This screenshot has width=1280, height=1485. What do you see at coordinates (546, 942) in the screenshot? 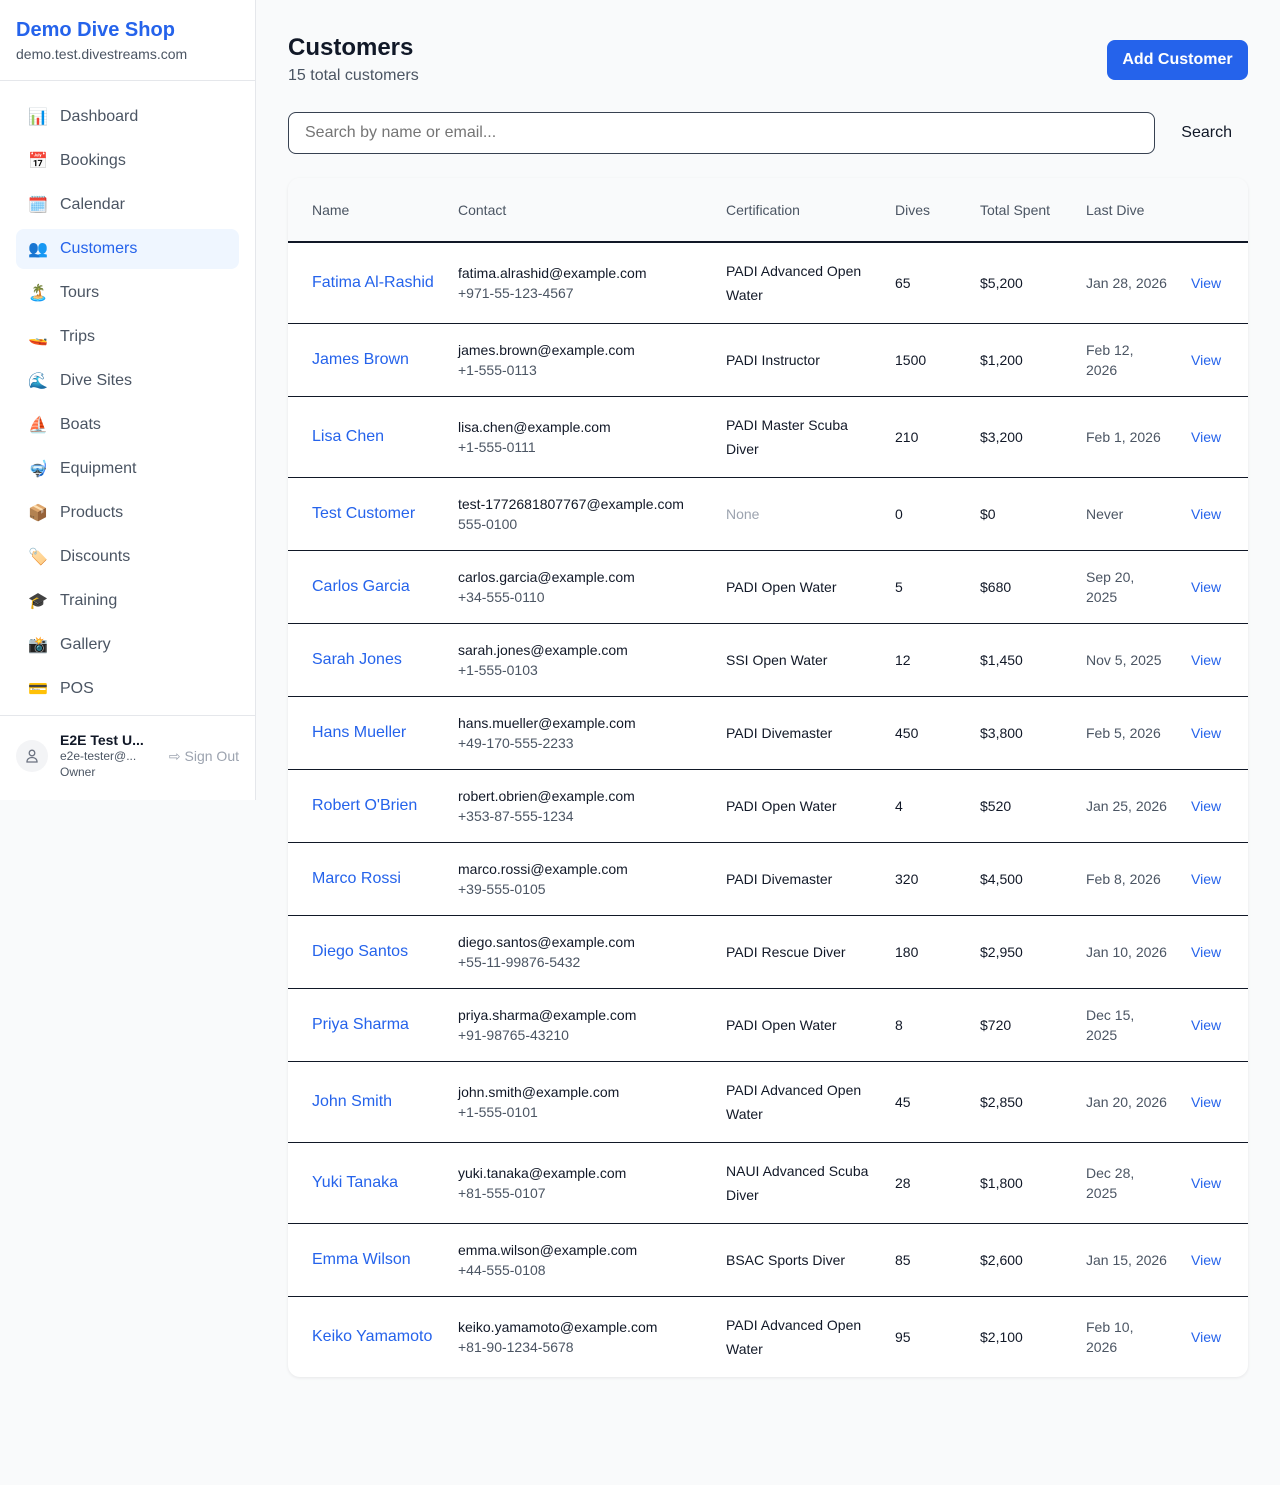
I see `customer-email: diego.santos@example.com` at bounding box center [546, 942].